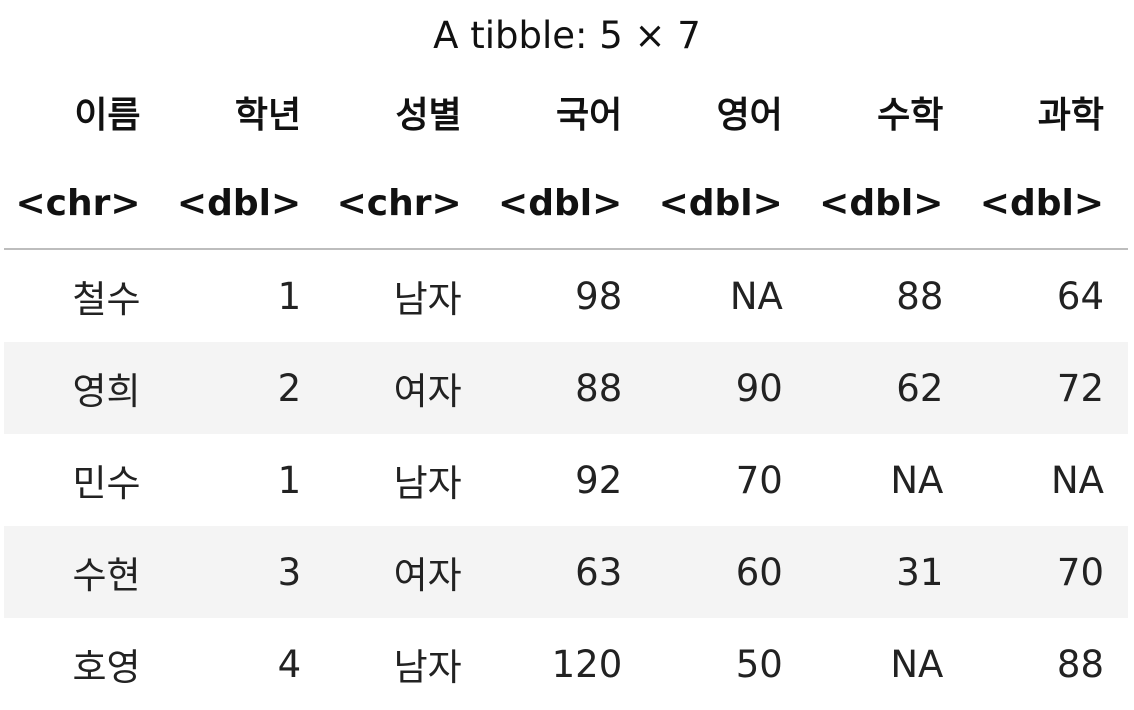  I want to click on table-cell: 3, so click(245, 572).